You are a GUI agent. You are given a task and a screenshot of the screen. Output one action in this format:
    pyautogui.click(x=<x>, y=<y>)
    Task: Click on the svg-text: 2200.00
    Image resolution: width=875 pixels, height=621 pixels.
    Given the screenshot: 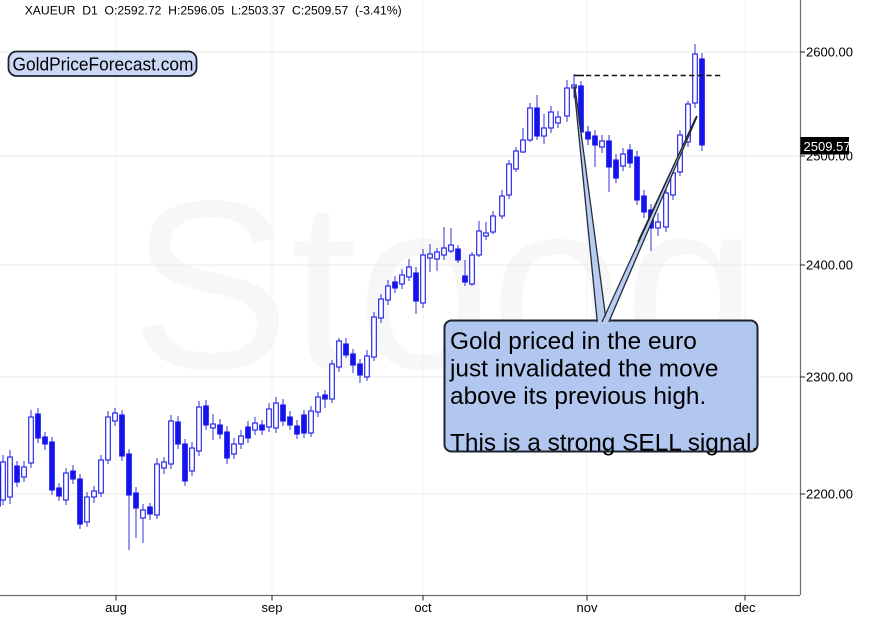 What is the action you would take?
    pyautogui.click(x=829, y=494)
    